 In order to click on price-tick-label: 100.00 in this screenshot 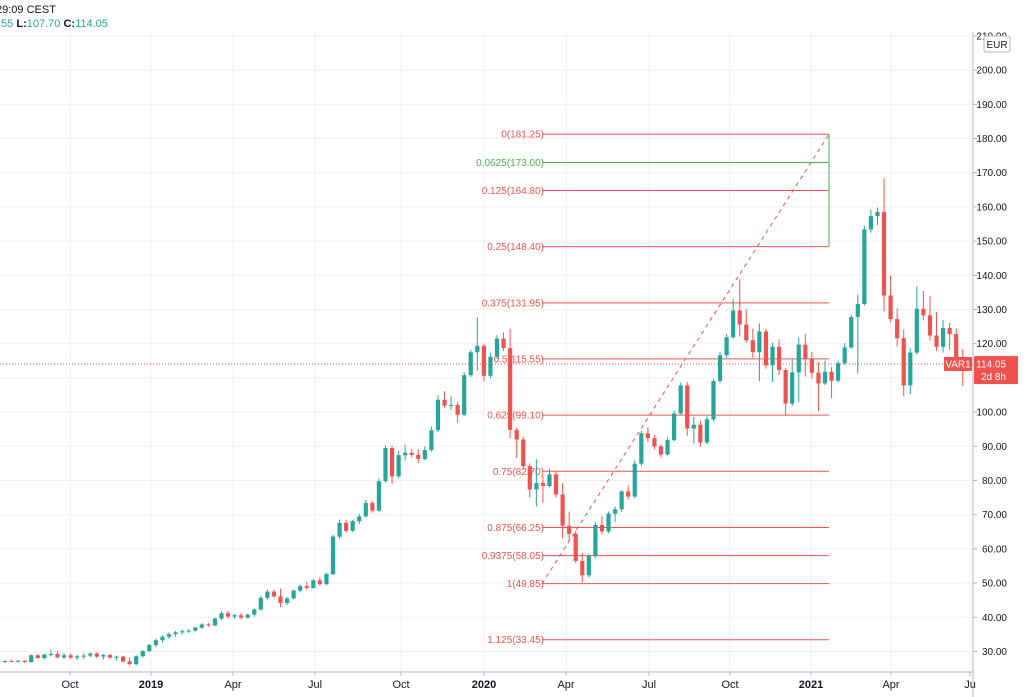, I will do `click(991, 413)`.